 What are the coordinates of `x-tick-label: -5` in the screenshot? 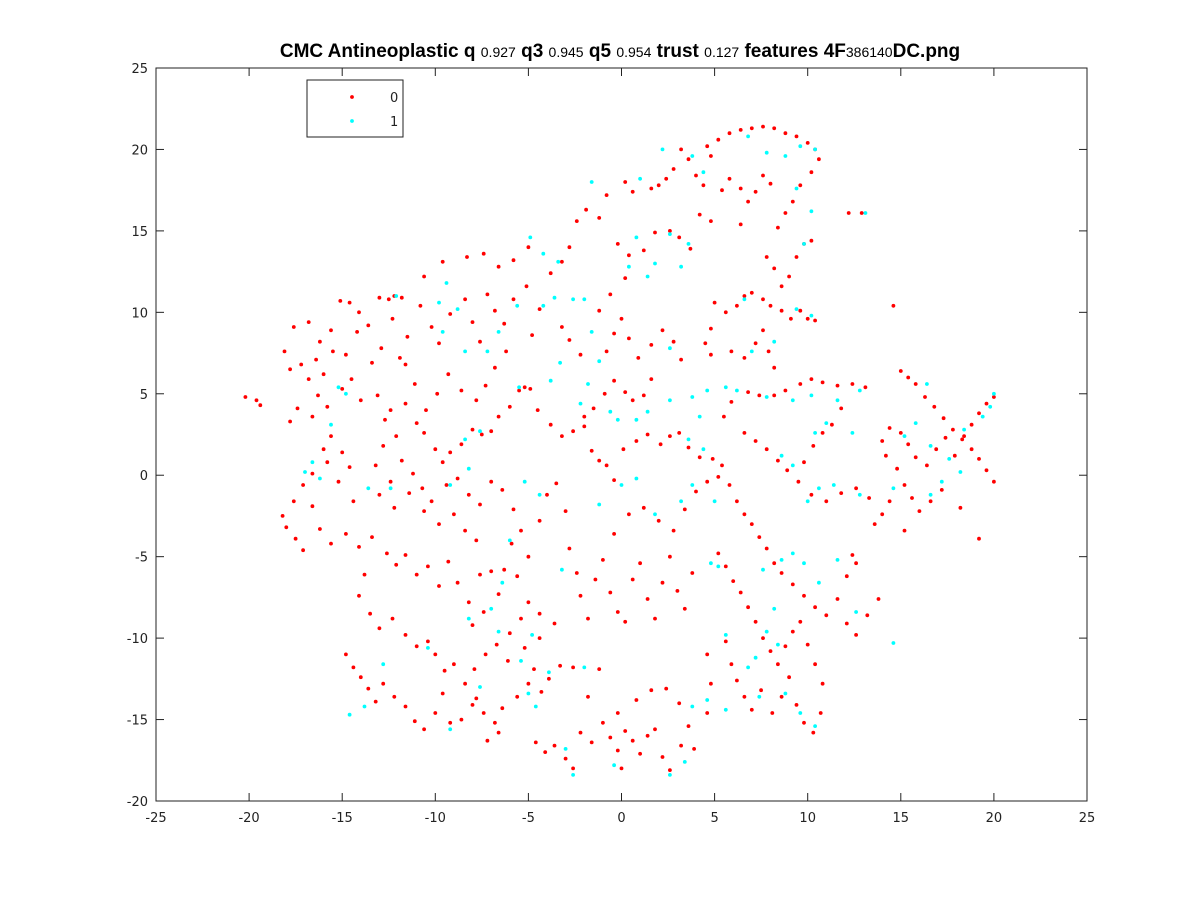 It's located at (528, 818).